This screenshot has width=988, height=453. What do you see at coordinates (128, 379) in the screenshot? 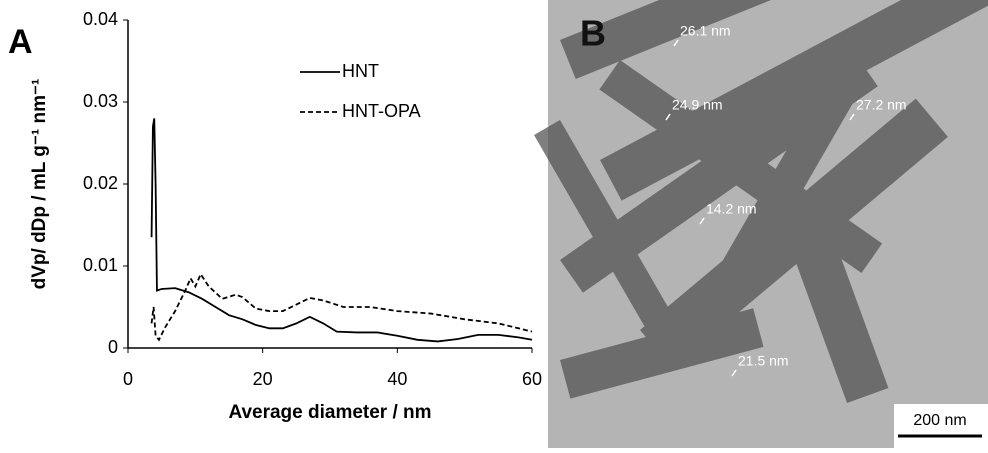
I see `x-tick-label: 0` at bounding box center [128, 379].